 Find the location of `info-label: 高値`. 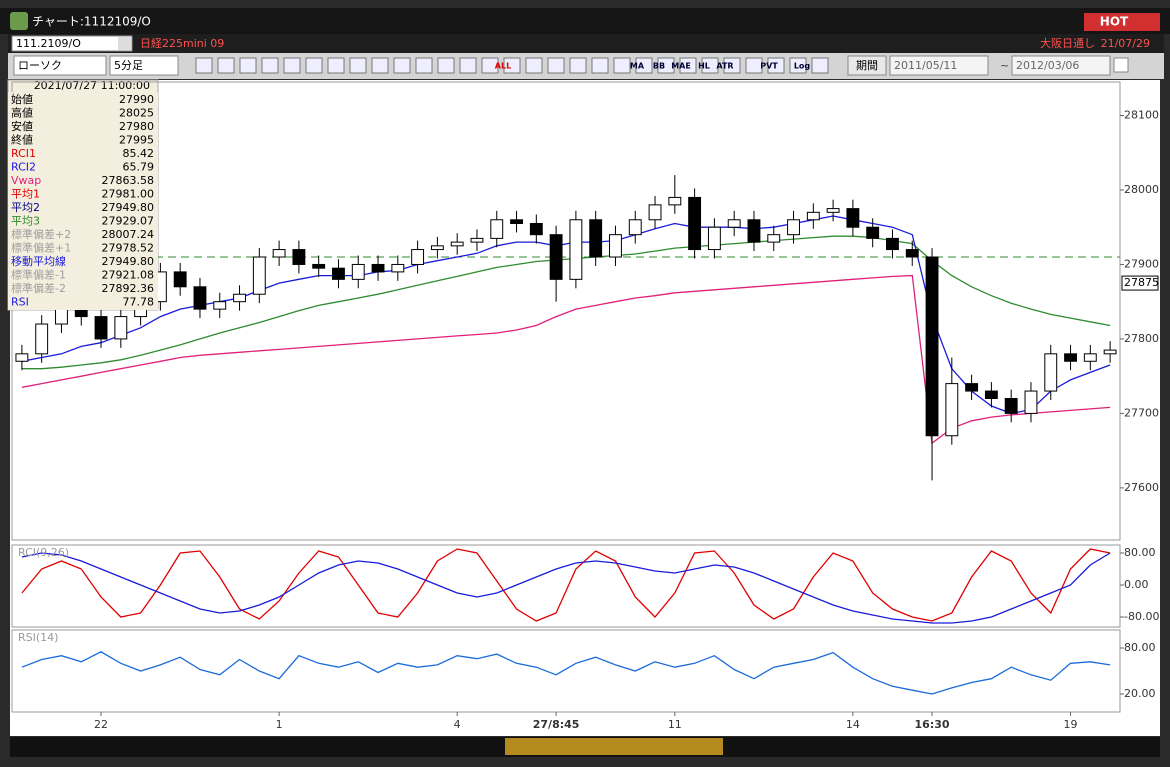

info-label: 高値 is located at coordinates (22, 113).